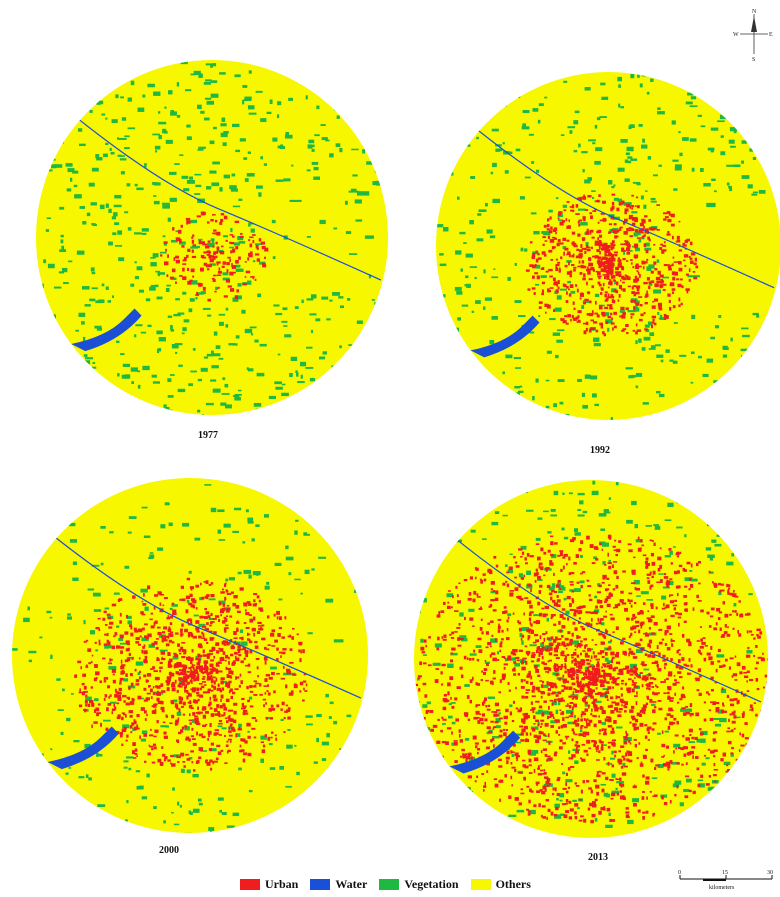 This screenshot has width=780, height=897. I want to click on east-label: E, so click(771, 35).